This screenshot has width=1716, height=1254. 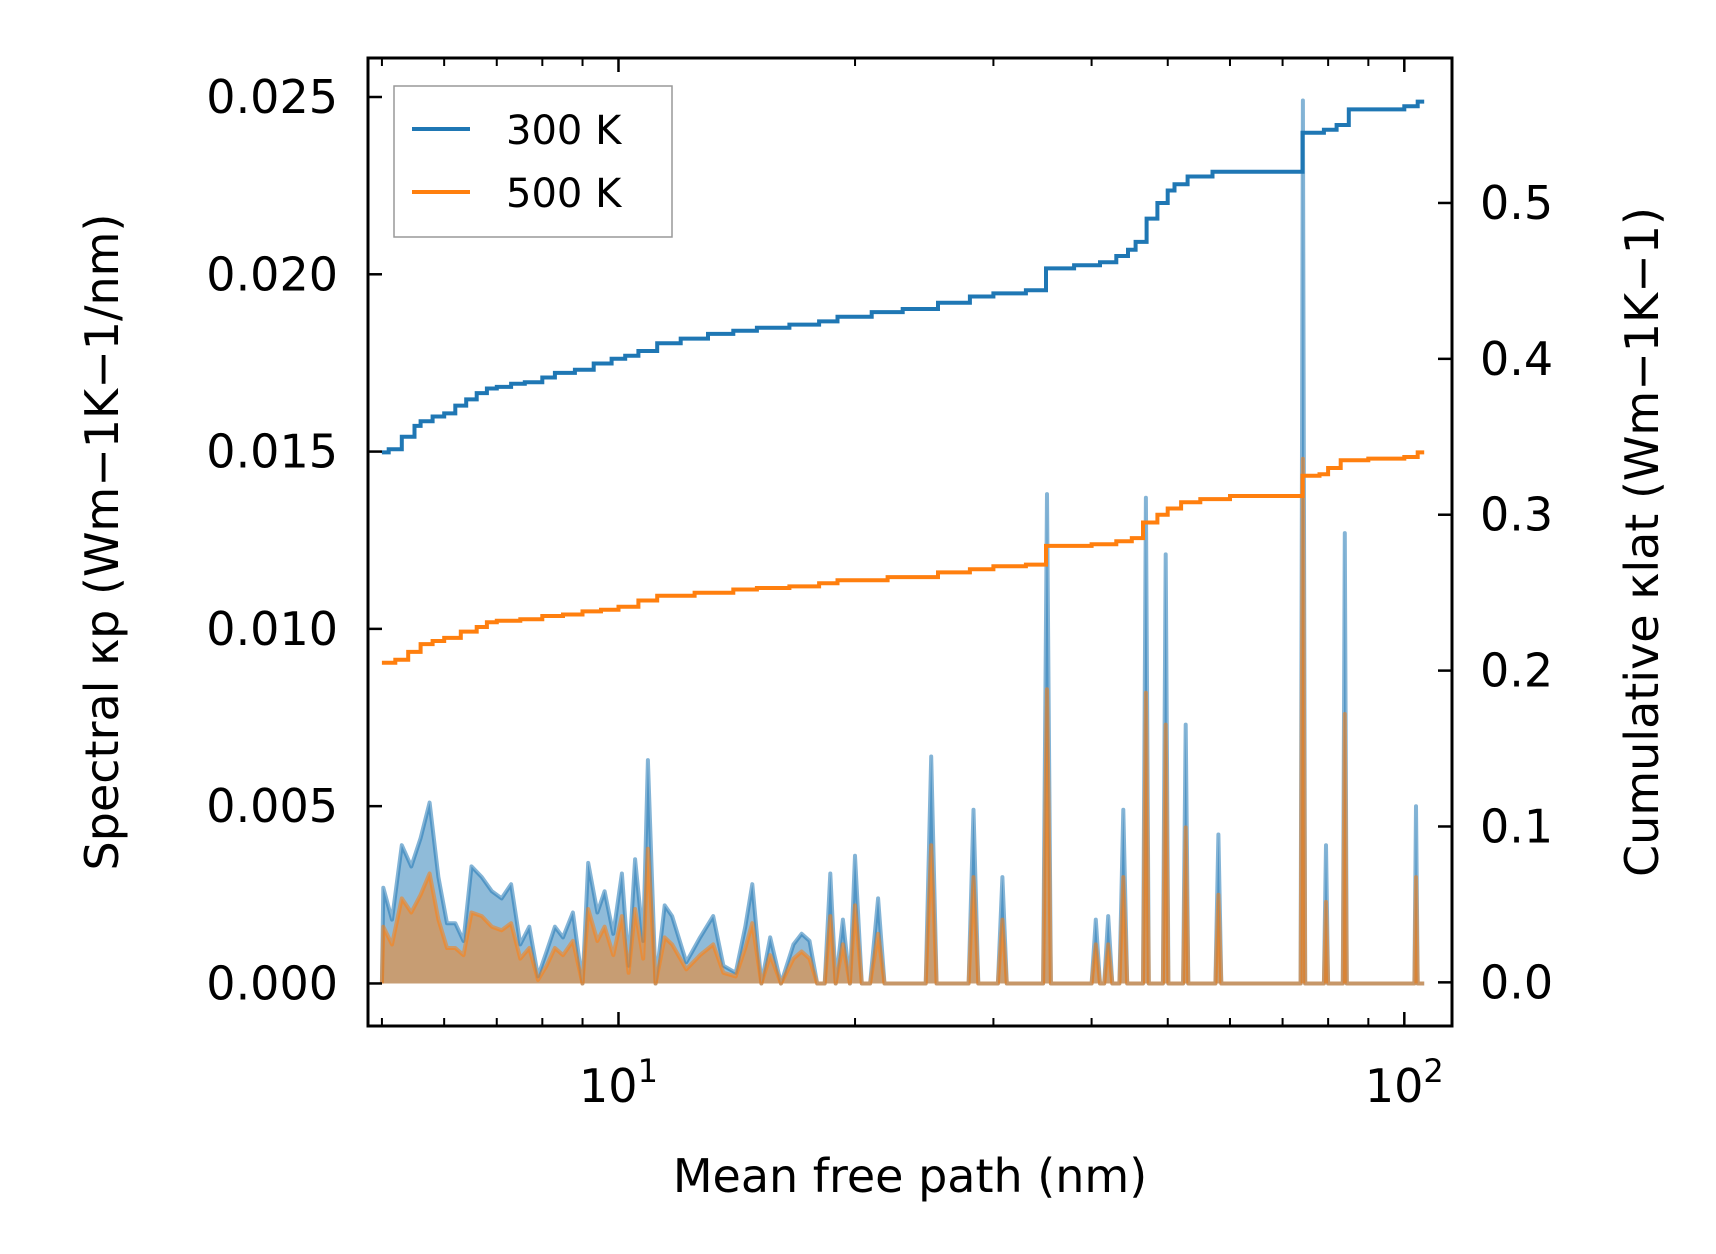 I want to click on y-right-tick-label: 0.1, so click(x=1516, y=826).